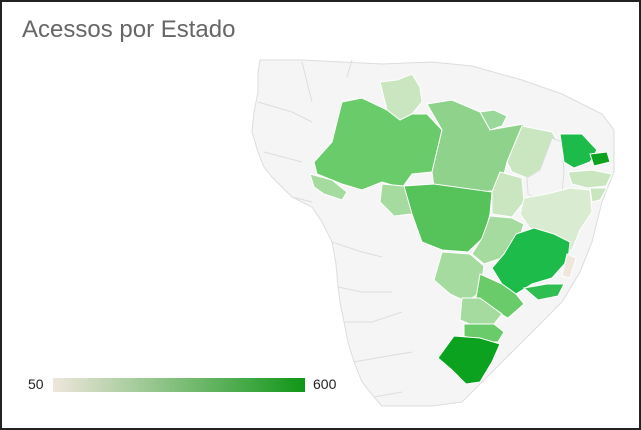 The height and width of the screenshot is (430, 641). What do you see at coordinates (328, 187) in the screenshot?
I see `state-acre` at bounding box center [328, 187].